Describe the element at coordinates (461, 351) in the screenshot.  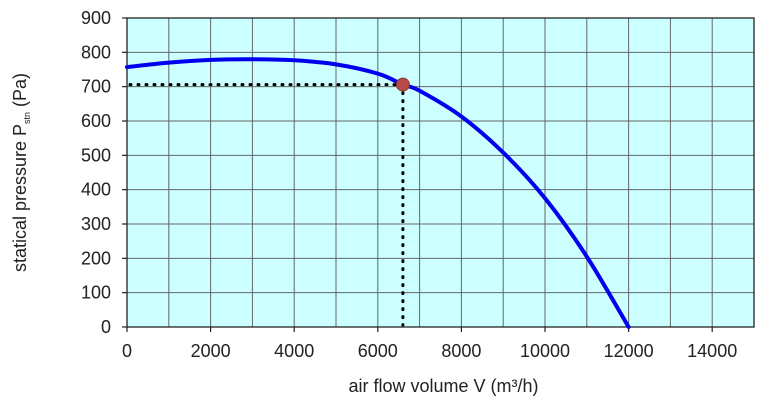
I see `x-tick-label: 8000` at that location.